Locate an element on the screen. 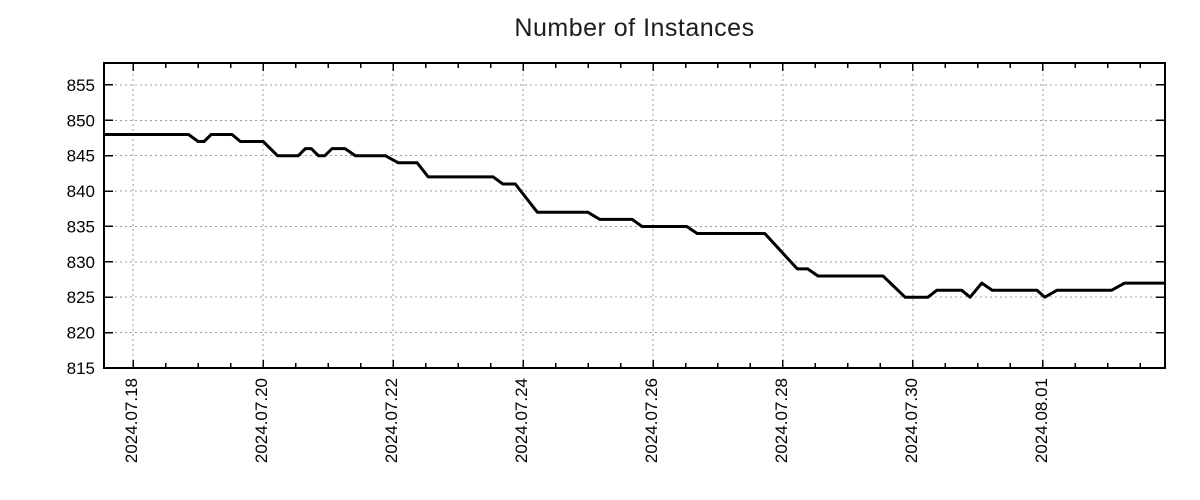 The image size is (1200, 500). y-tick-label: 855 is located at coordinates (81, 85).